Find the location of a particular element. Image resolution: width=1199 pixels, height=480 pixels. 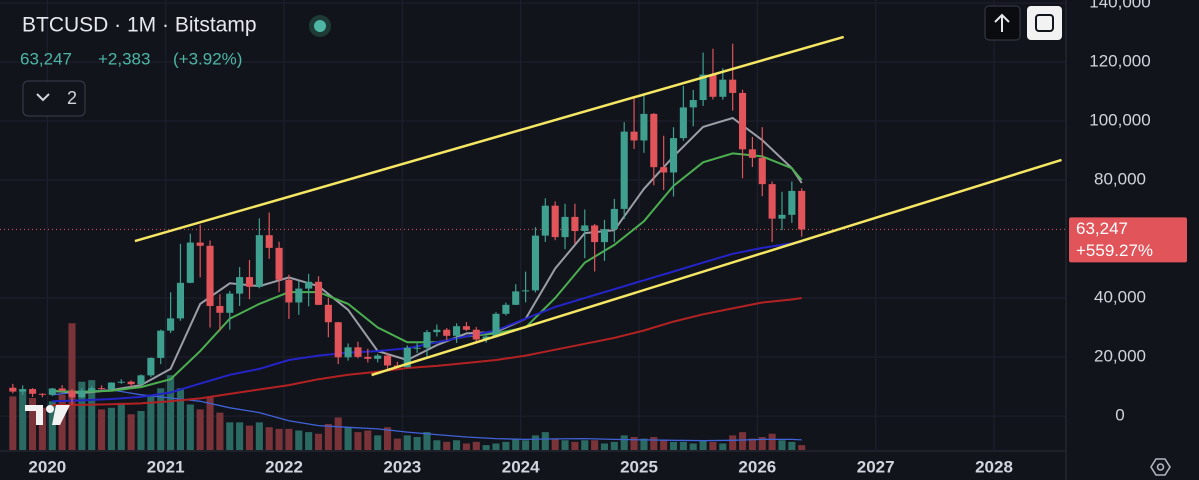

x-tick-label: 2023 is located at coordinates (402, 466).